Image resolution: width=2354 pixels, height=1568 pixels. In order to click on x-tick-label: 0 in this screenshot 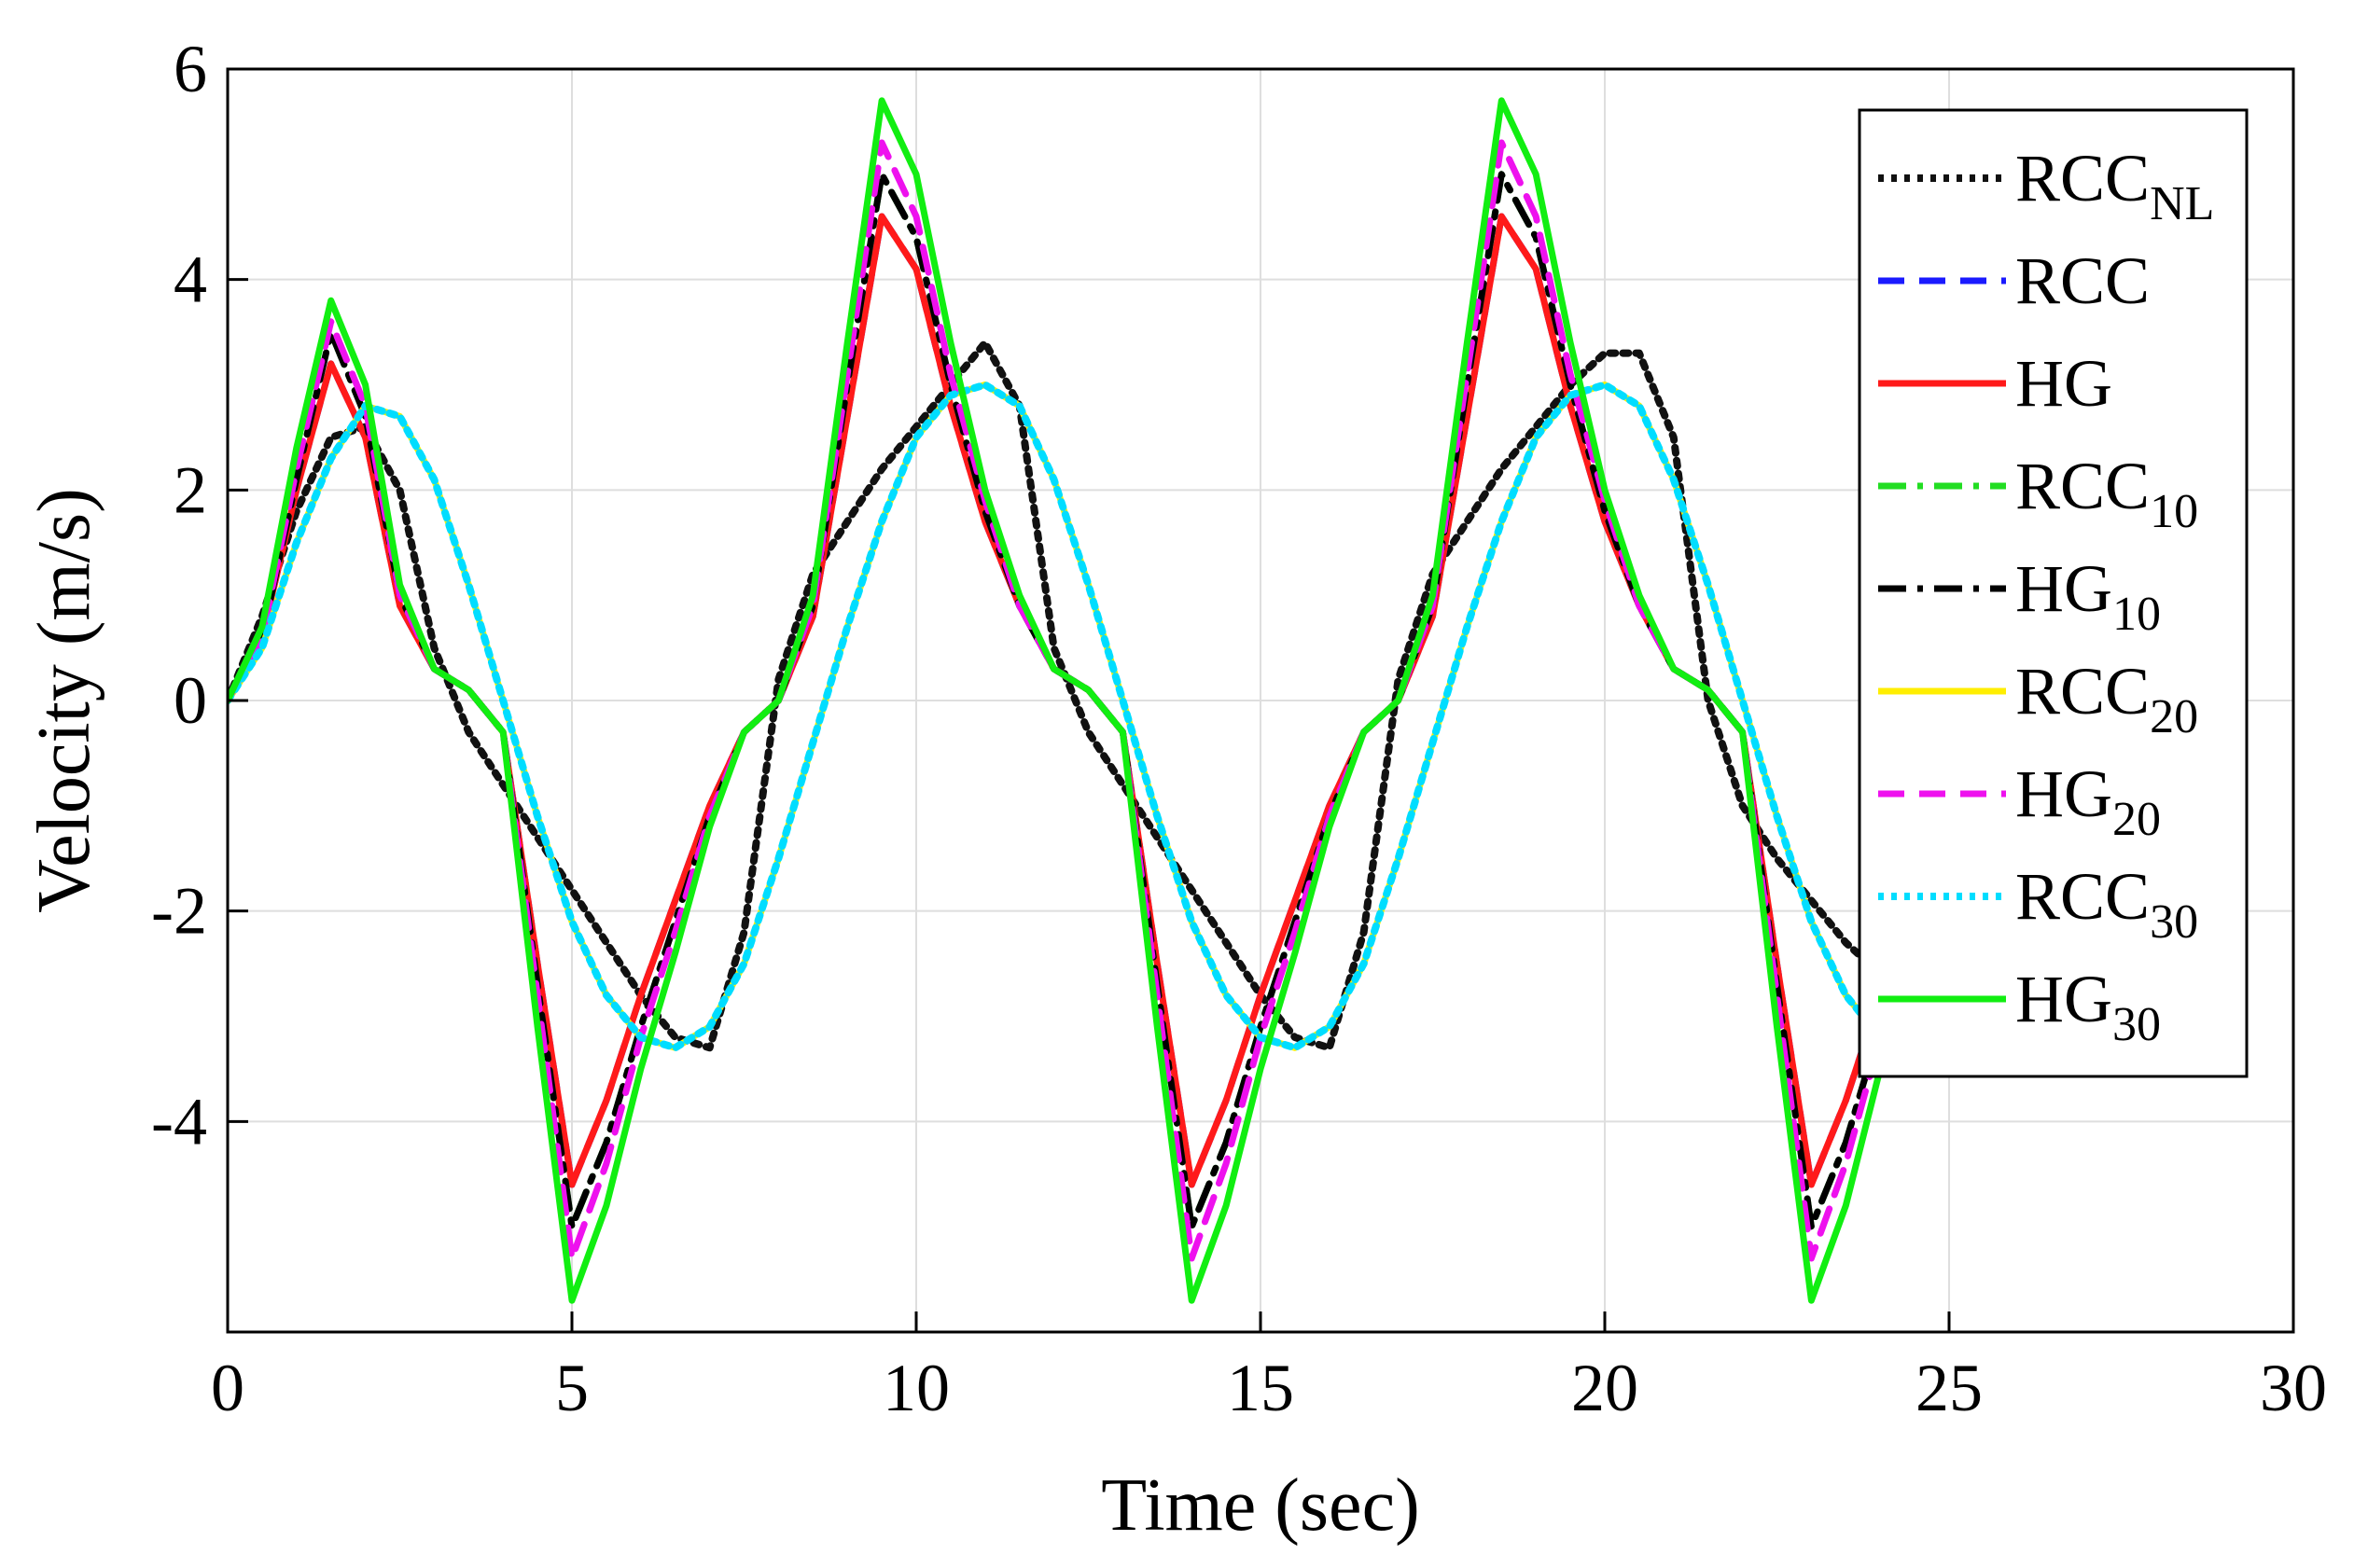, I will do `click(227, 1388)`.